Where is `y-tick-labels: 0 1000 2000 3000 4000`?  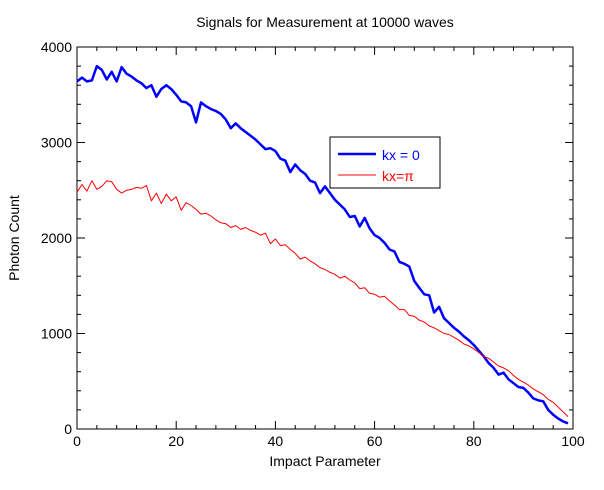 y-tick-labels: 0 1000 2000 3000 4000 is located at coordinates (56, 238).